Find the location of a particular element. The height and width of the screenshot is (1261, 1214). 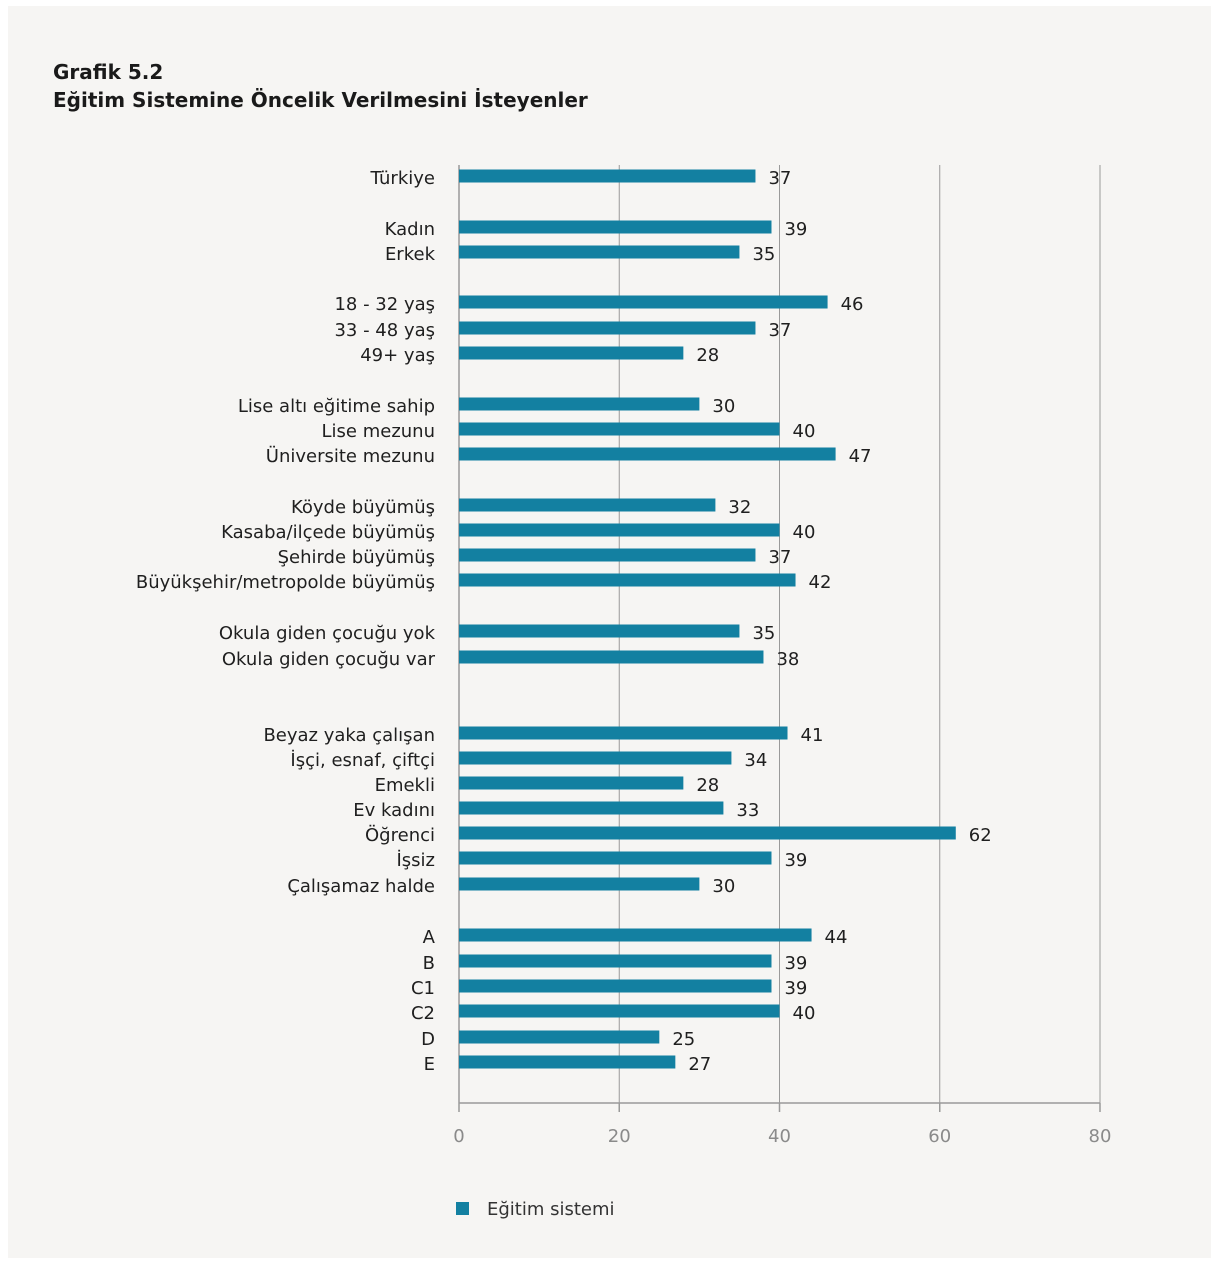

category-label: Öğrenci is located at coordinates (400, 835).